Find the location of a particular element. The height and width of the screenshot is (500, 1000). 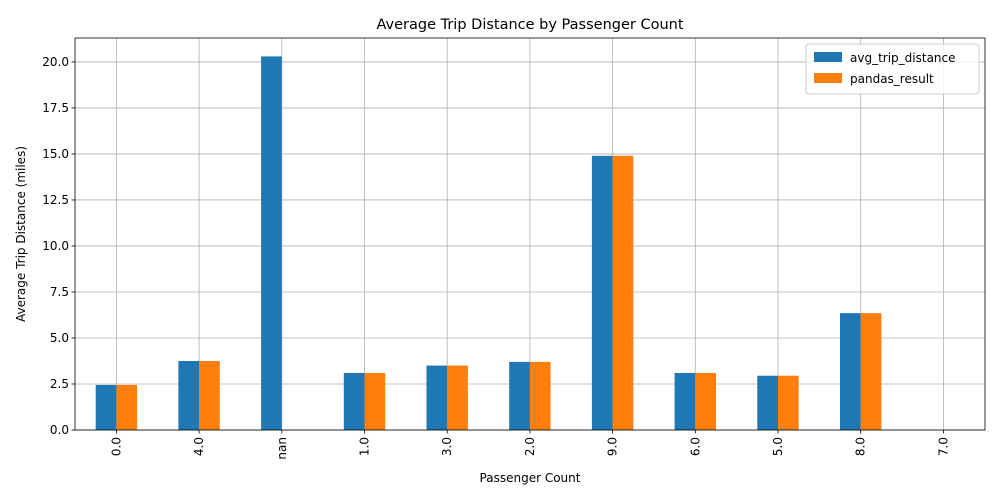

y-tick-label: 2.5 is located at coordinates (59, 384).